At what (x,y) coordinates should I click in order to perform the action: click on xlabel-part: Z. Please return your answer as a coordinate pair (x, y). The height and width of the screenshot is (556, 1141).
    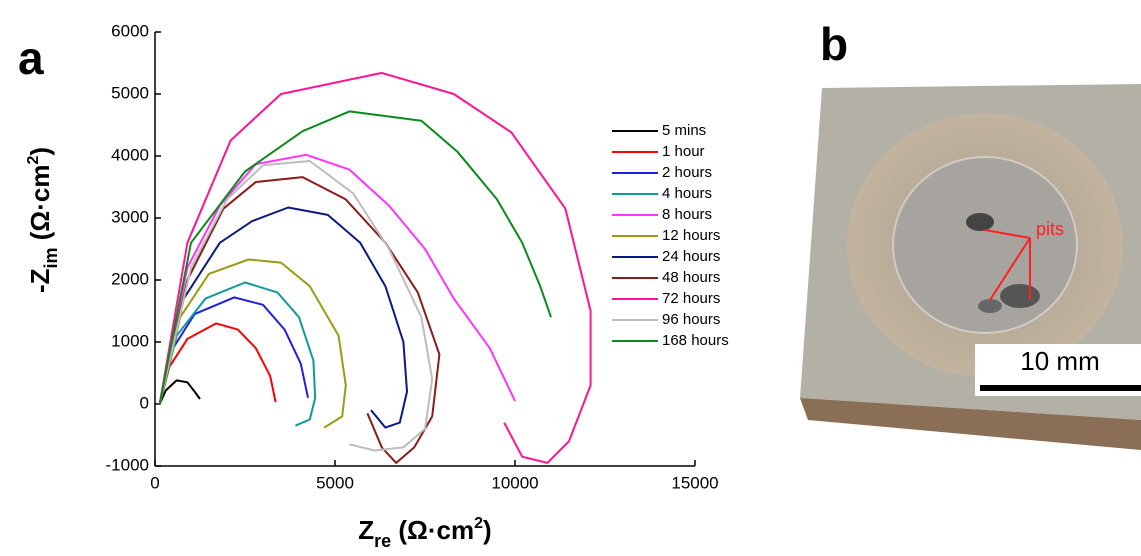
    Looking at the image, I should click on (366, 530).